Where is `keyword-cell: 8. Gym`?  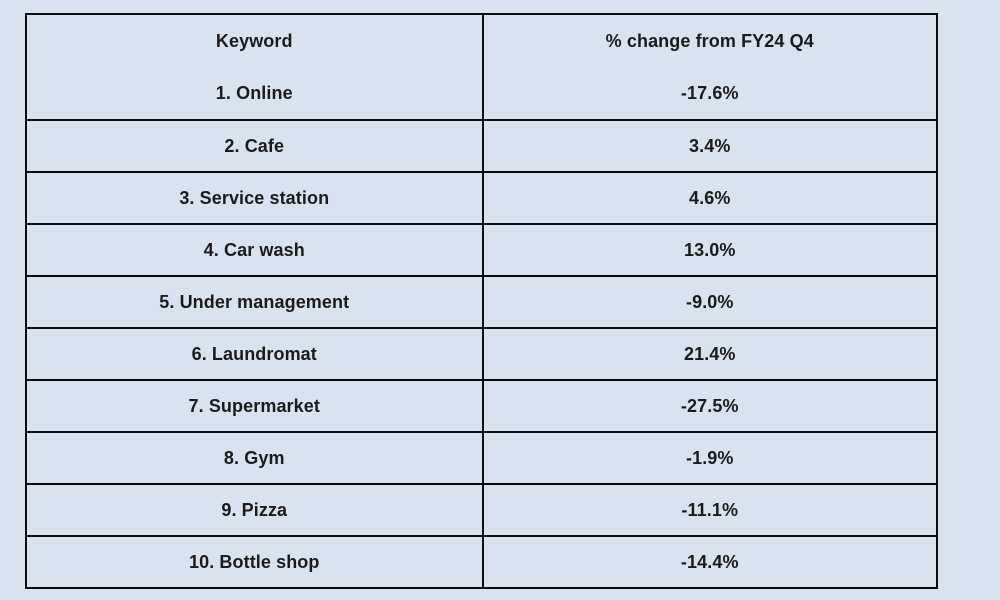 keyword-cell: 8. Gym is located at coordinates (254, 457).